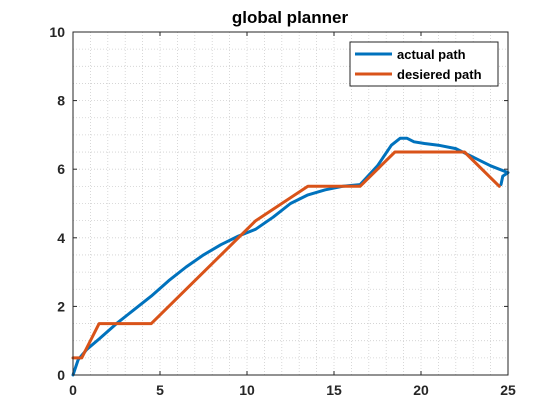 The width and height of the screenshot is (560, 420). Describe the element at coordinates (61, 101) in the screenshot. I see `y-tick-label: 8` at that location.